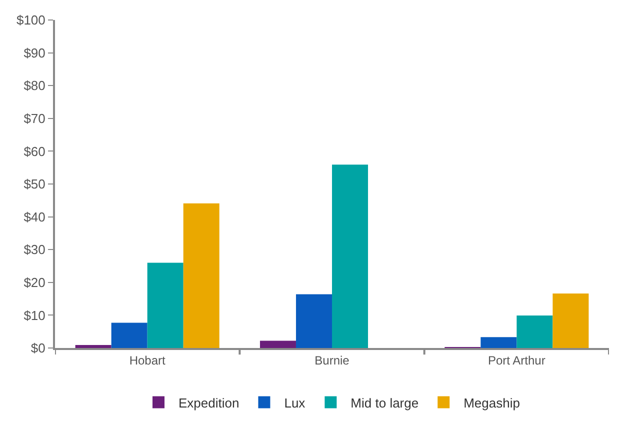 This screenshot has height=427, width=619. Describe the element at coordinates (35, 315) in the screenshot. I see `y-tick-label: $10` at that location.